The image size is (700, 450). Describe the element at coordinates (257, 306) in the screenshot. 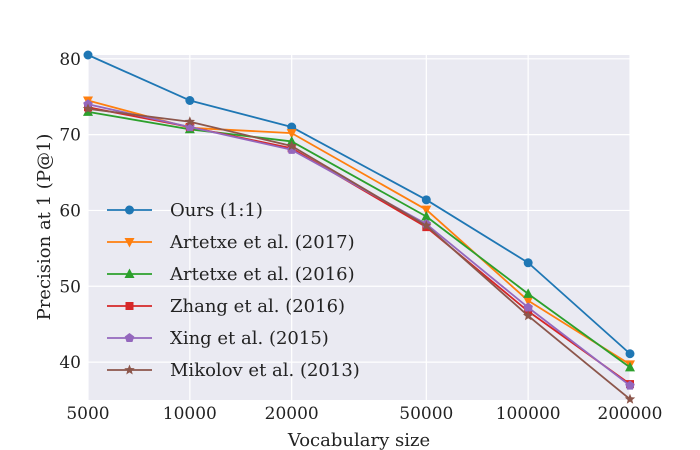

I see `legend-label: Zhang et al. (2016)` at that location.